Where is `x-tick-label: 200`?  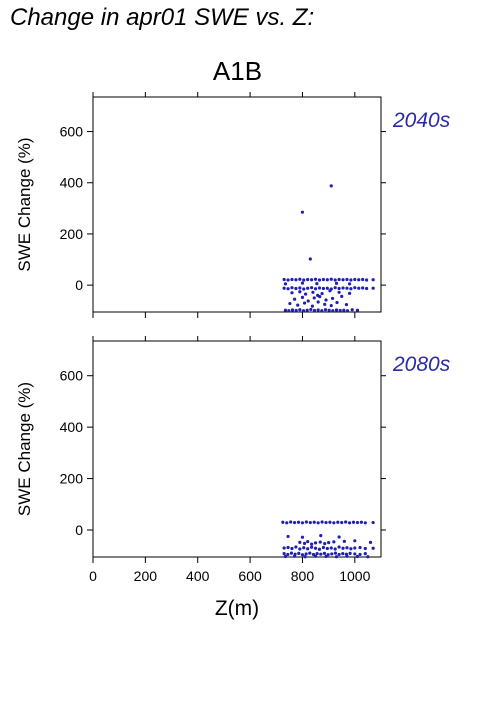
x-tick-label: 200 is located at coordinates (146, 576).